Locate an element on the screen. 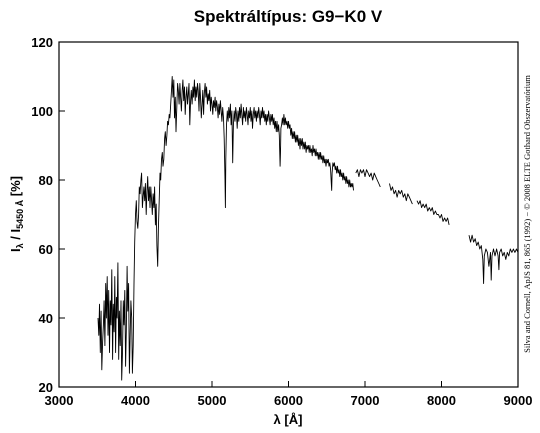 The height and width of the screenshot is (433, 540). x-tick-label: 8000 is located at coordinates (441, 400).